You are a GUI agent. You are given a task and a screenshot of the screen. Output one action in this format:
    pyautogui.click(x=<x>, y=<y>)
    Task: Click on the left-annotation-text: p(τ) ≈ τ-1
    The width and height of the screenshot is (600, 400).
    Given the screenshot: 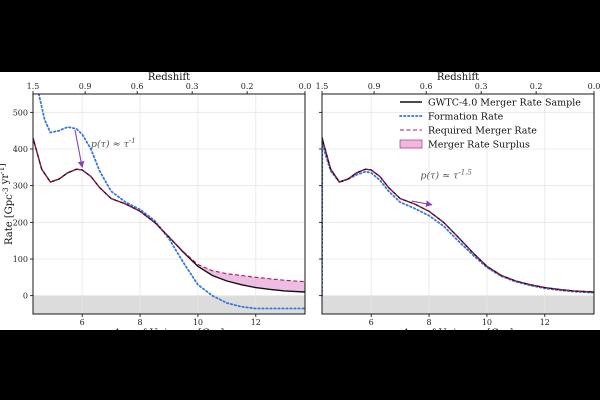 What is the action you would take?
    pyautogui.click(x=113, y=143)
    